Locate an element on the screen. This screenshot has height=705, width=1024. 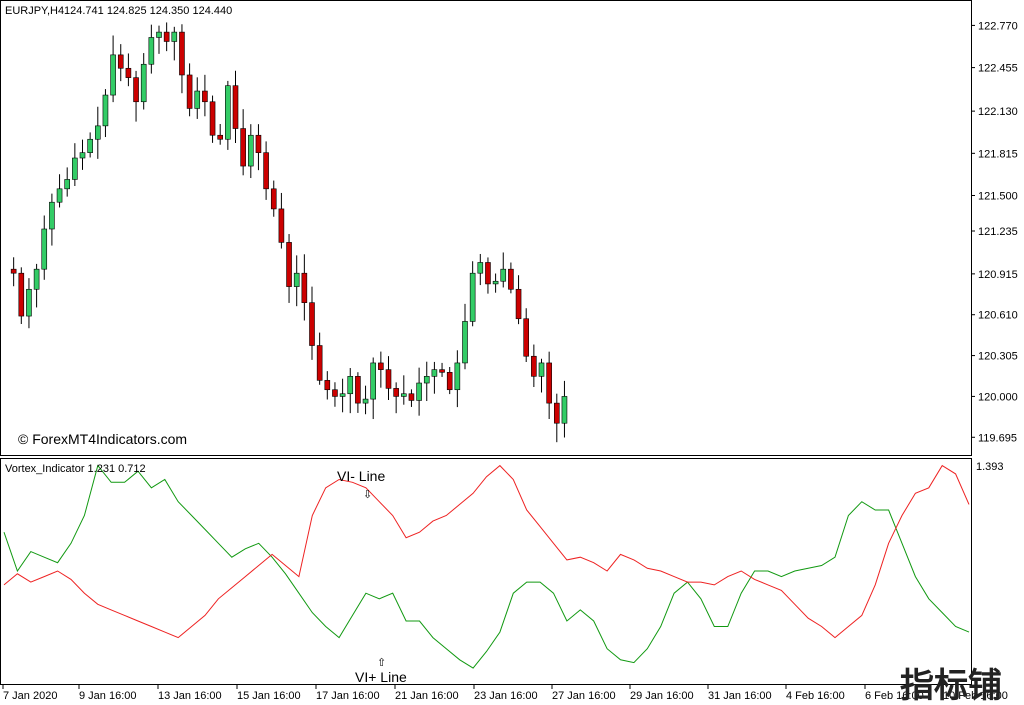
time-tick-label: 15 Jan 16:00 is located at coordinates (269, 696).